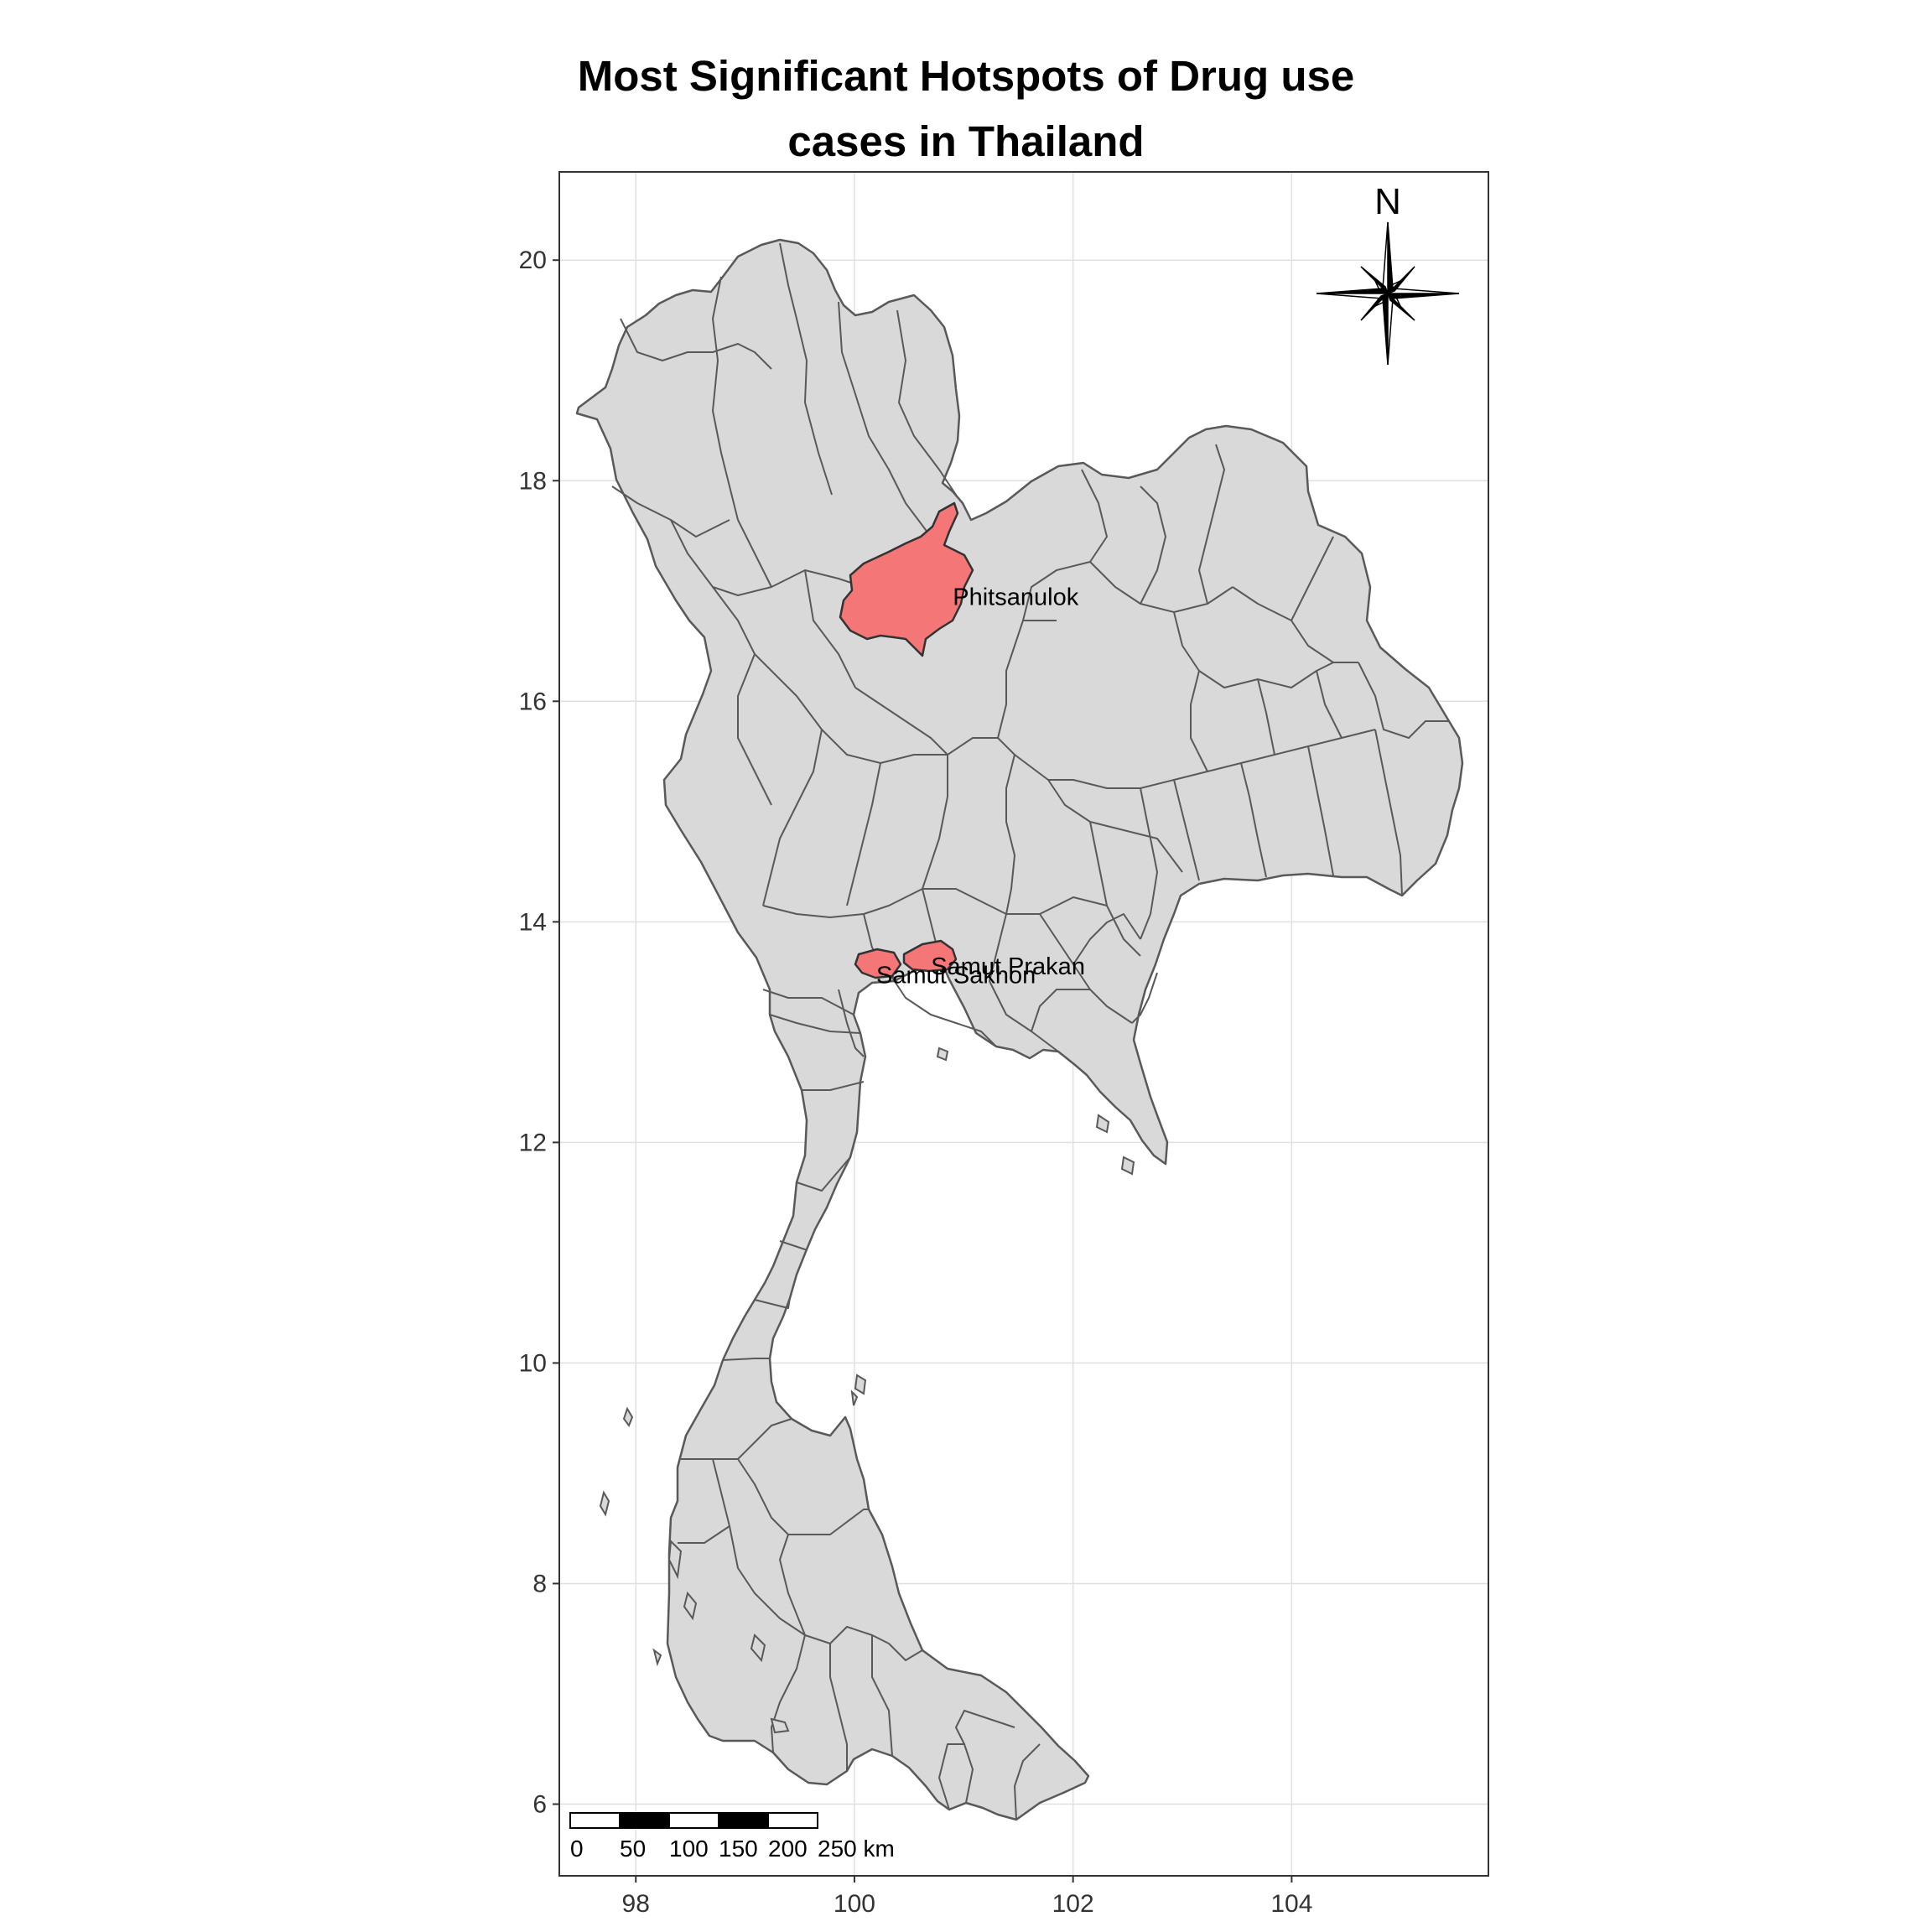  Describe the element at coordinates (1073, 1904) in the screenshot. I see `x-tick-label: 102` at that location.